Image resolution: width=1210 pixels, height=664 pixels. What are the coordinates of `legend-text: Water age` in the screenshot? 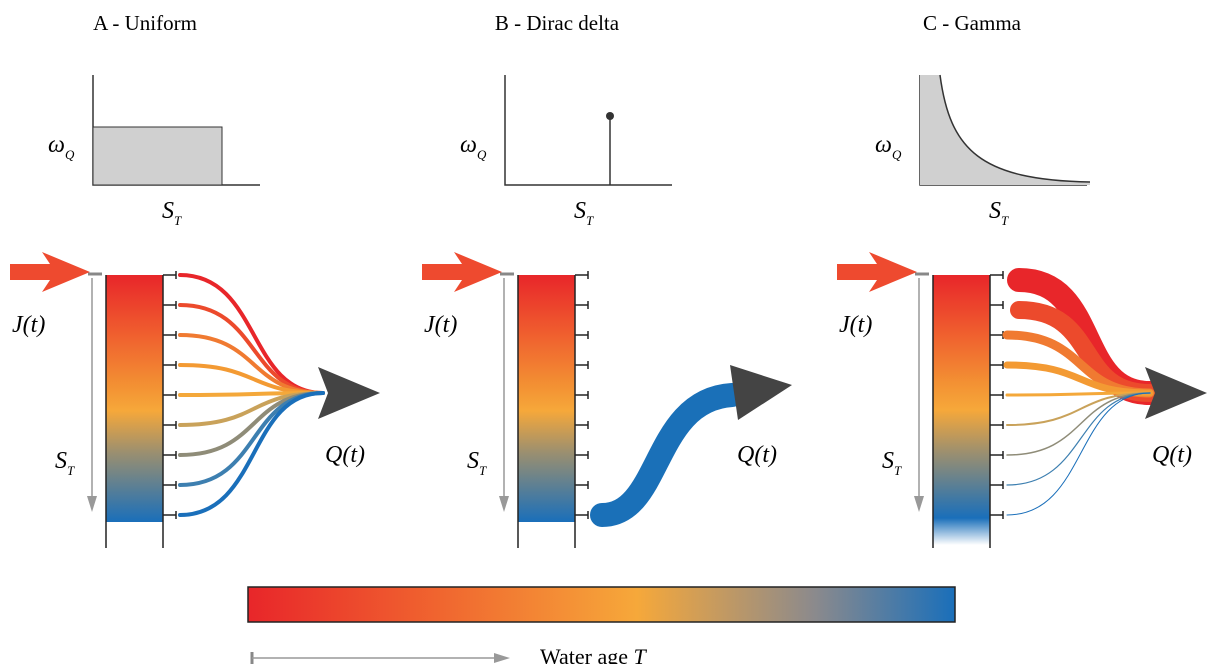 It's located at (584, 654).